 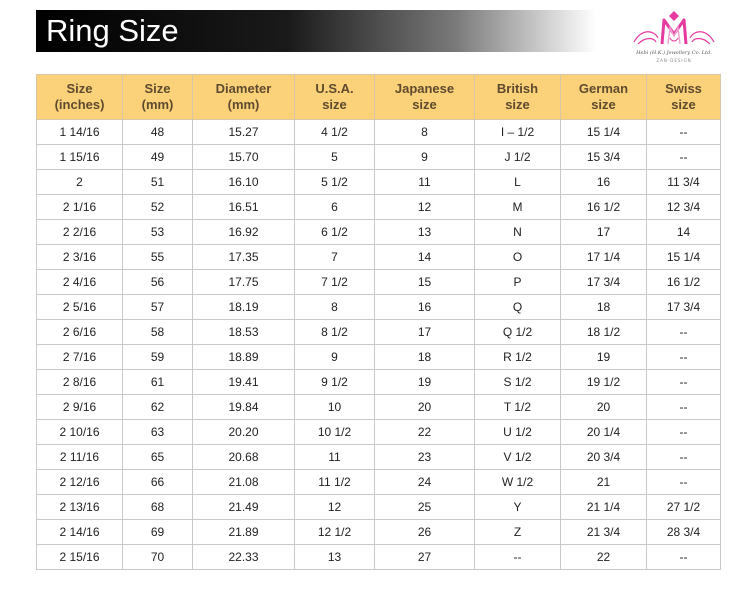 I want to click on table-row: 2 1/16 52 16.51 6 12 M 16 1/2 12 3/4, so click(x=378, y=207).